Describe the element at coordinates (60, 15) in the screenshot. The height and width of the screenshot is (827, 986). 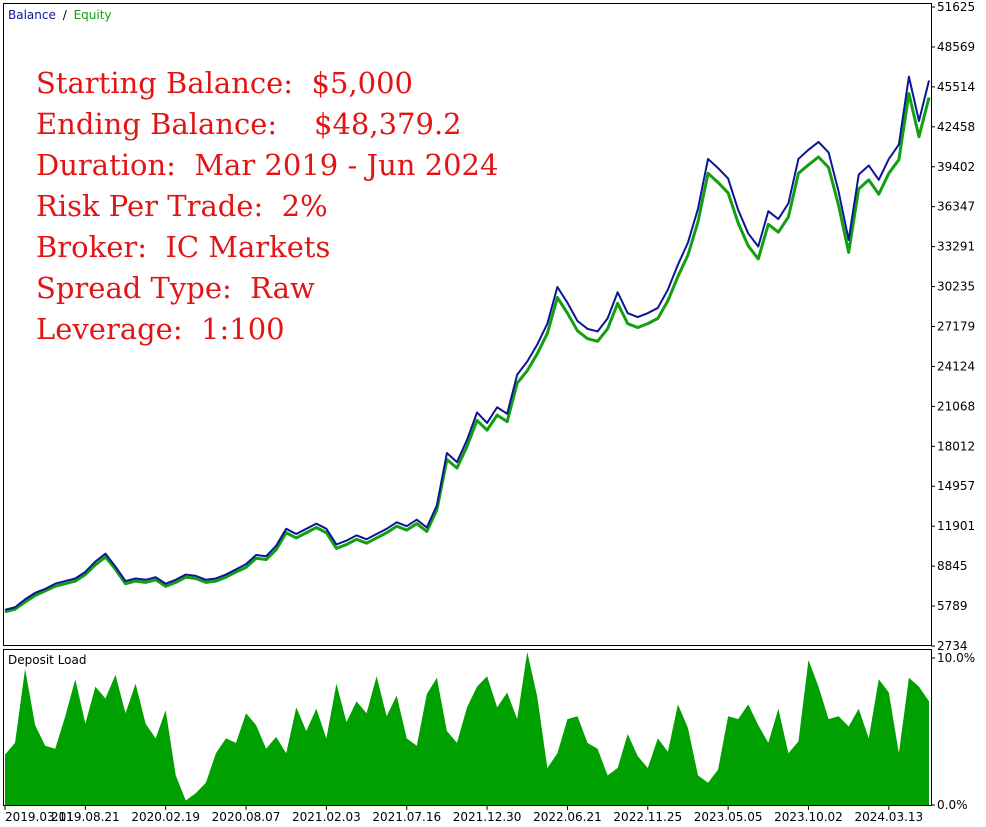
I see `legend: Balance / Equity` at that location.